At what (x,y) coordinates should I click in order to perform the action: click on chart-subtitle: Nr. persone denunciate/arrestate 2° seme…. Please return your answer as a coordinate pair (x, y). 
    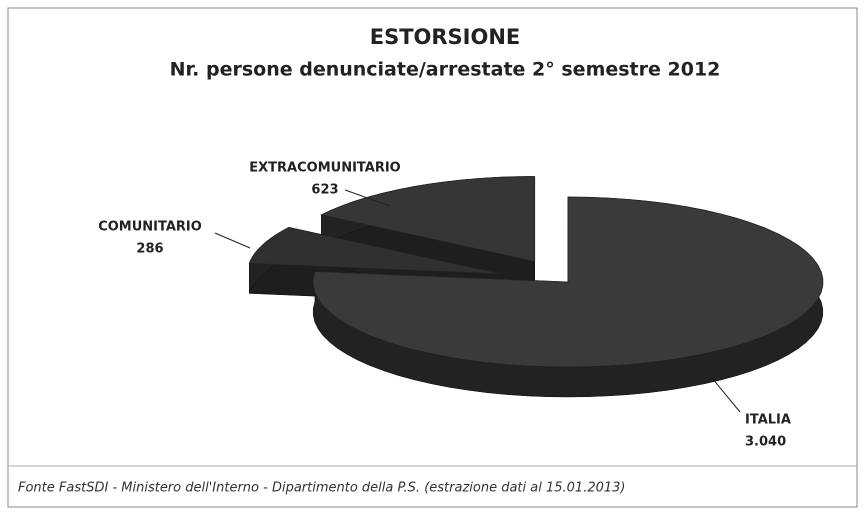
    Looking at the image, I should click on (445, 70).